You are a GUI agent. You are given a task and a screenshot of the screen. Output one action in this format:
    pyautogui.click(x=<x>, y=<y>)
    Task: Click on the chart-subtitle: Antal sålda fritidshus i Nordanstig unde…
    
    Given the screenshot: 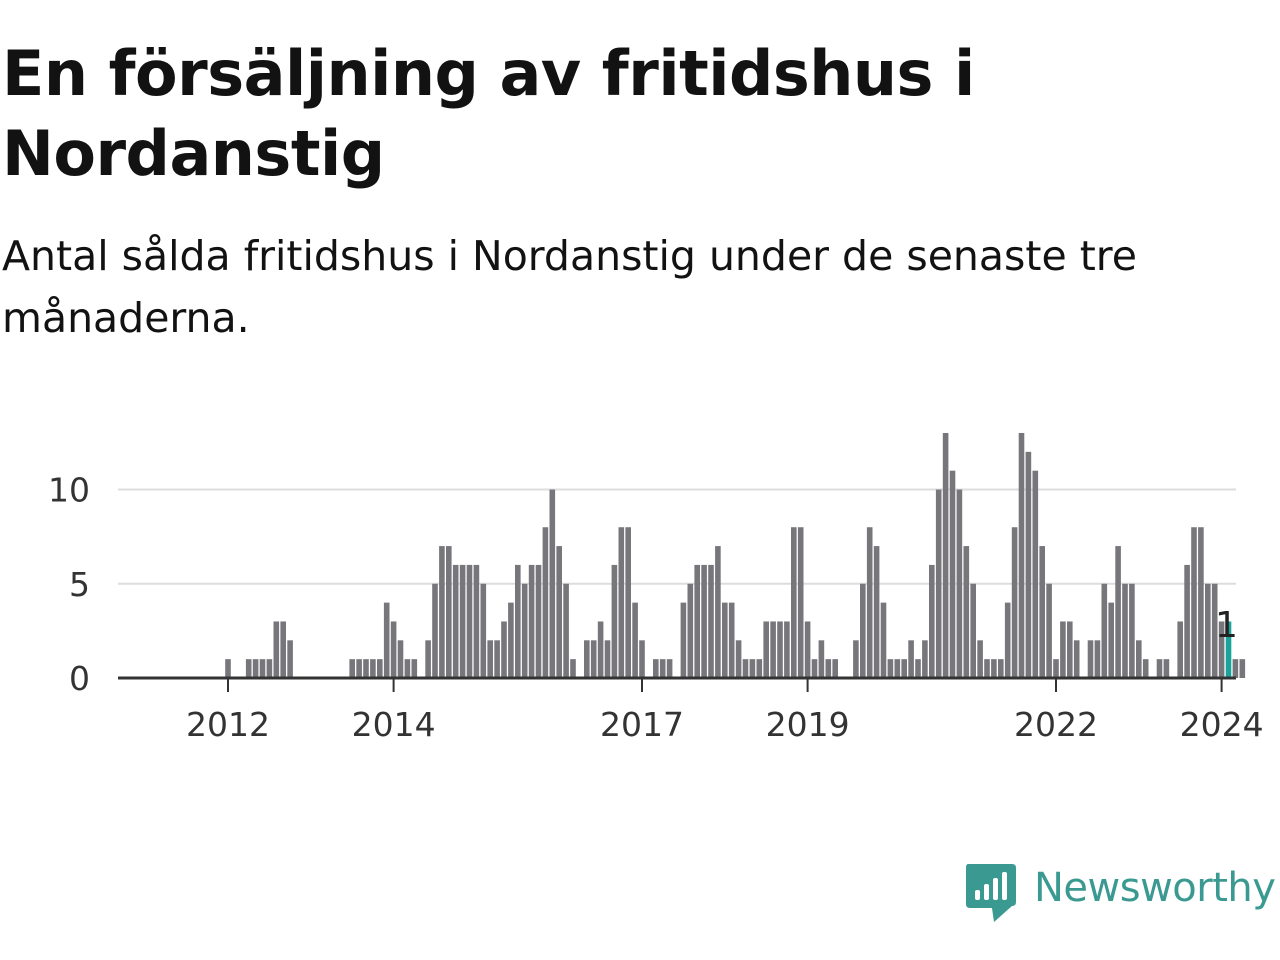 What is the action you would take?
    pyautogui.click(x=569, y=287)
    